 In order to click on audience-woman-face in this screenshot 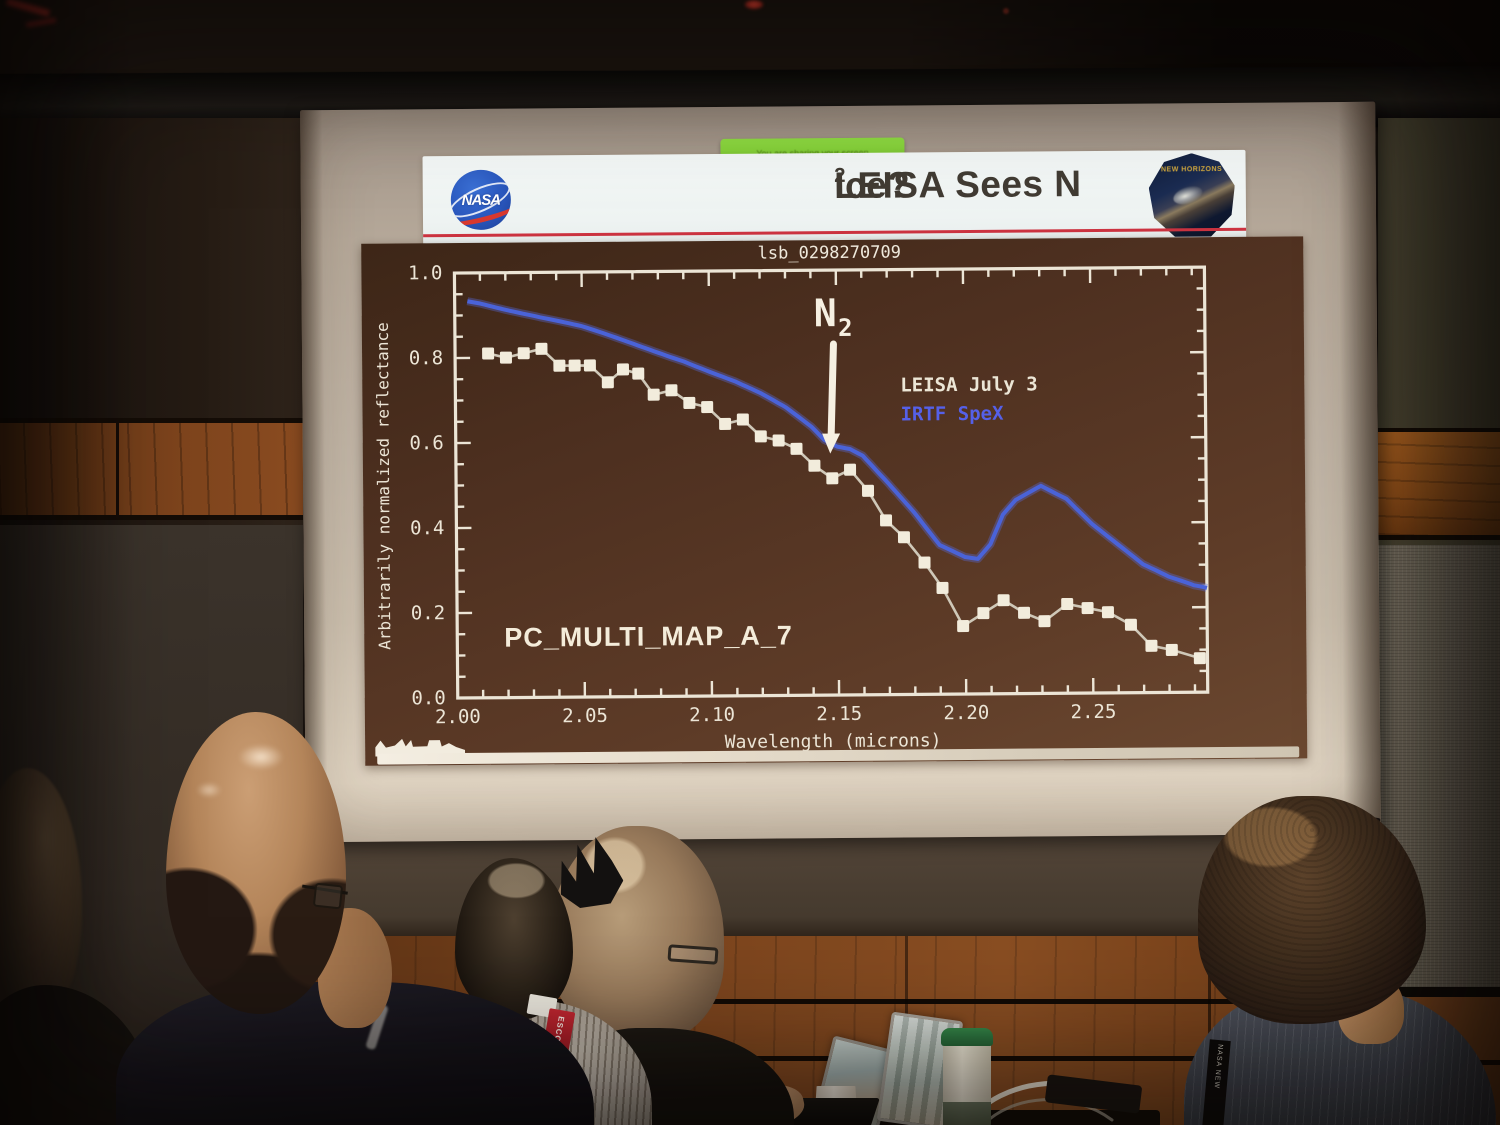, I will do `click(685, 968)`.